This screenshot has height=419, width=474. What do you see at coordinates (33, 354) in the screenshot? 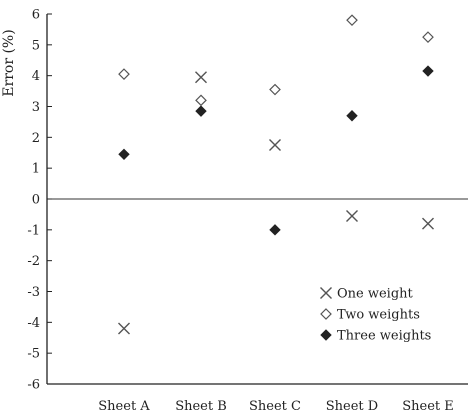
I see `y-tick-label: -5` at bounding box center [33, 354].